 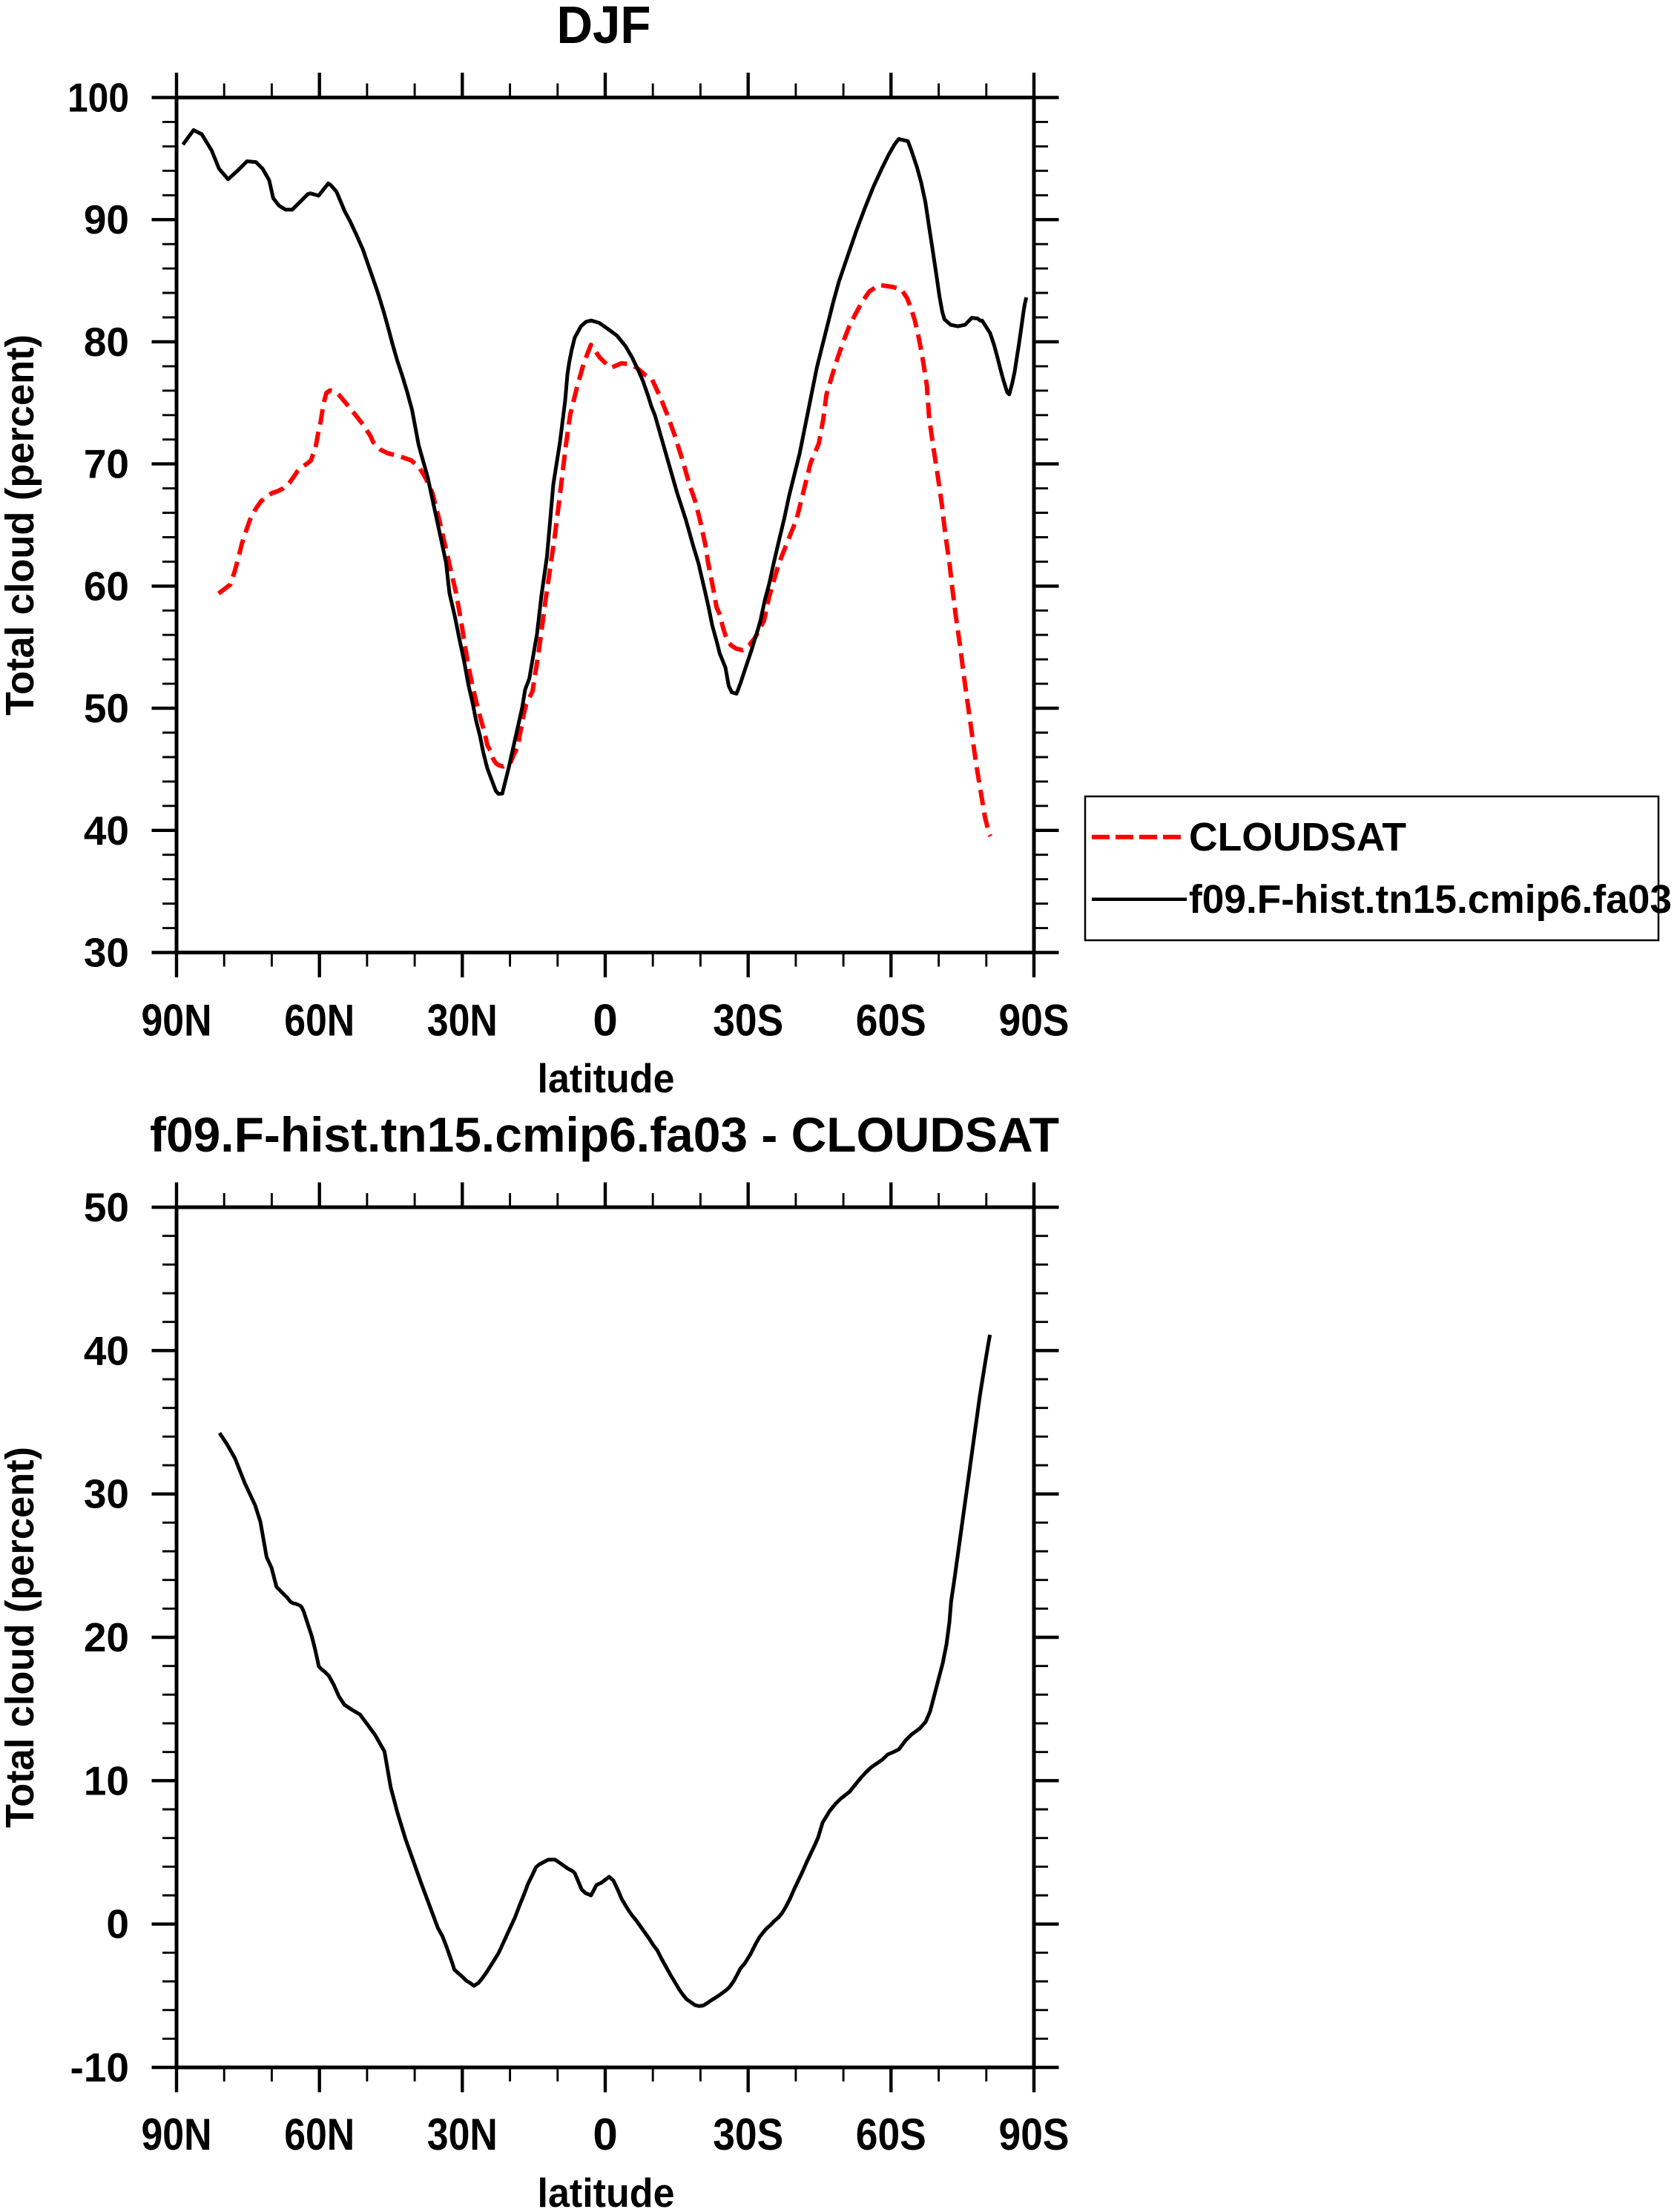 What do you see at coordinates (107, 1637) in the screenshot?
I see `svg-text: 20` at bounding box center [107, 1637].